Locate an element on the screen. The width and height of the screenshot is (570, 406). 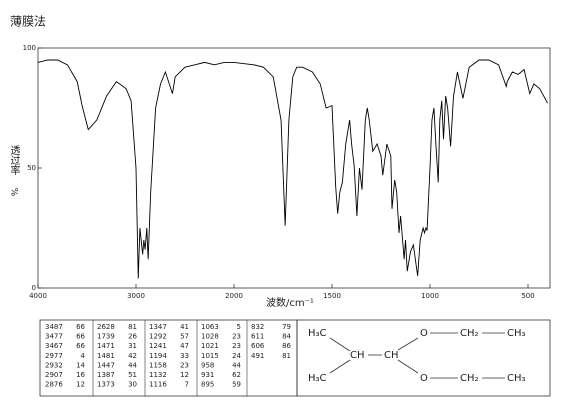
peak-transmittance: 57 is located at coordinates (184, 337).